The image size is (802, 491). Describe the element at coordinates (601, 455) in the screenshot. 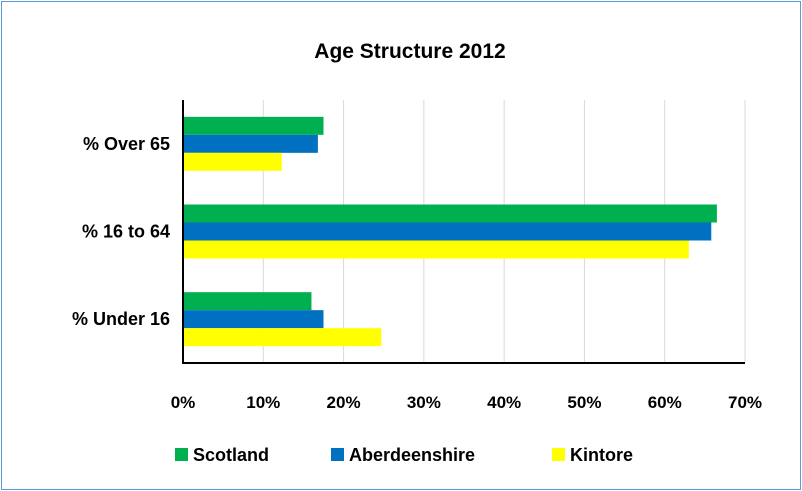

I see `legend-label: Kintore` at that location.